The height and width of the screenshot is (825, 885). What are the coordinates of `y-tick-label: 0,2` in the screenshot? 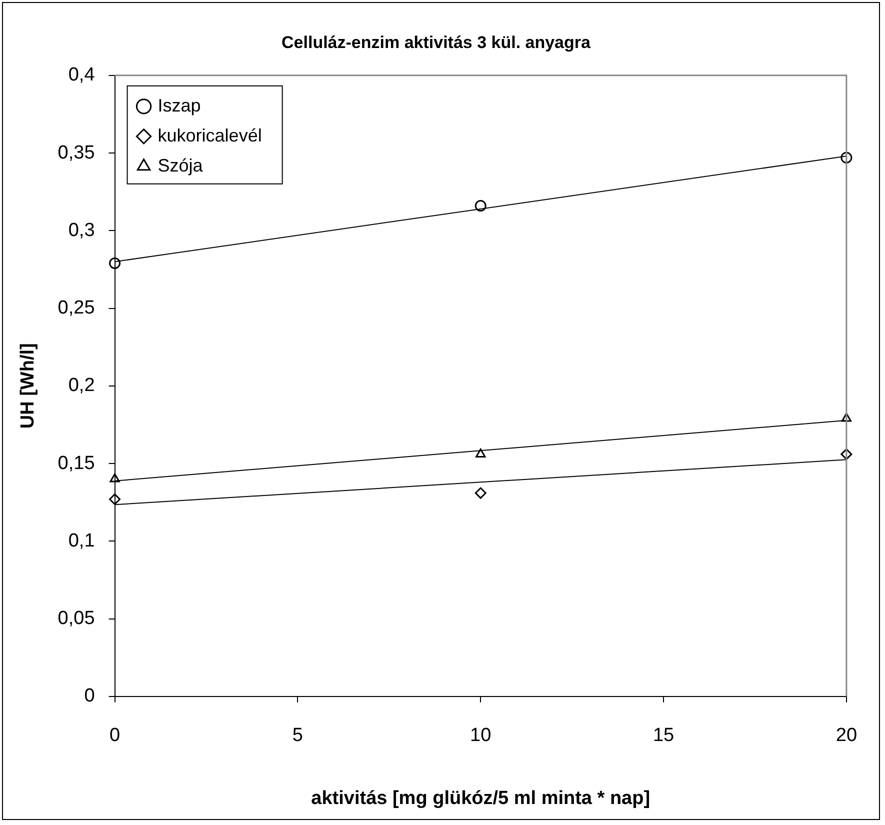 It's located at (81, 385).